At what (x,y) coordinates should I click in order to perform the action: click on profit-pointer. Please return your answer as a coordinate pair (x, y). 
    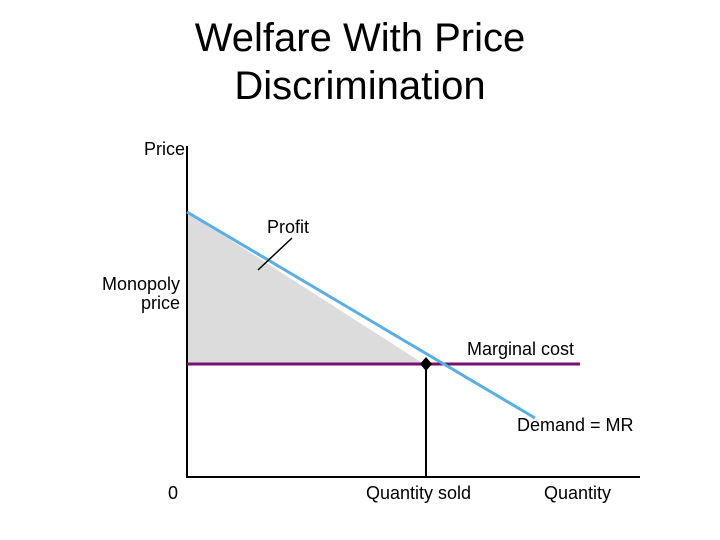
    Looking at the image, I should click on (275, 254).